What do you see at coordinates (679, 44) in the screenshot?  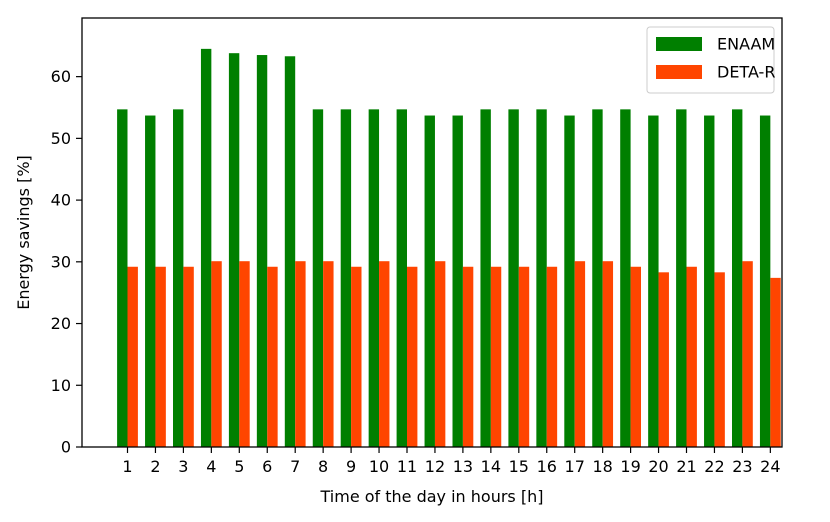 I see `legend-swatch-enaam` at bounding box center [679, 44].